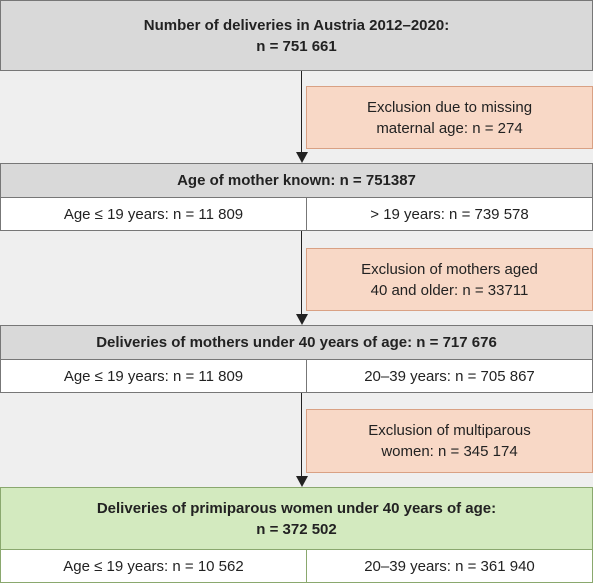 Image resolution: width=593 pixels, height=583 pixels. What do you see at coordinates (449, 430) in the screenshot?
I see `text-line: Exclusion of multiparous` at bounding box center [449, 430].